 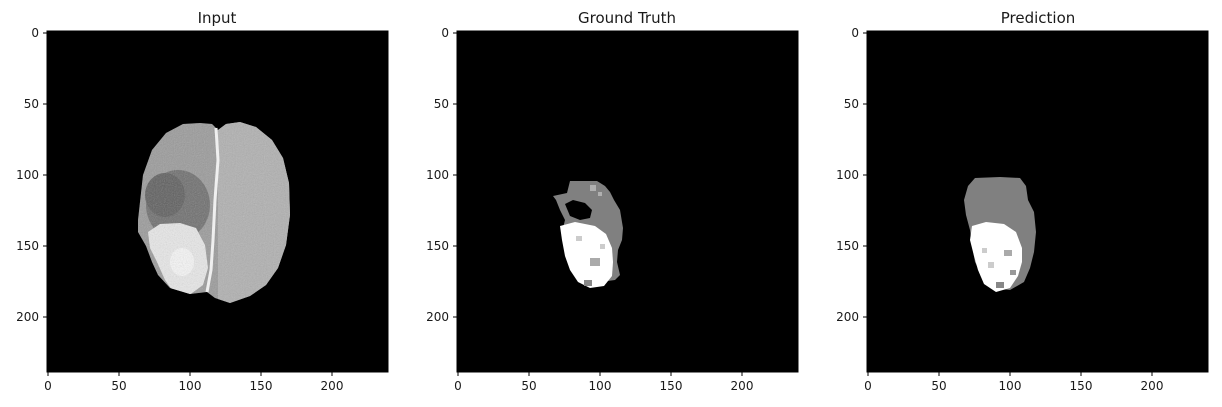 I want to click on panel-title: Prediction, so click(x=1038, y=18).